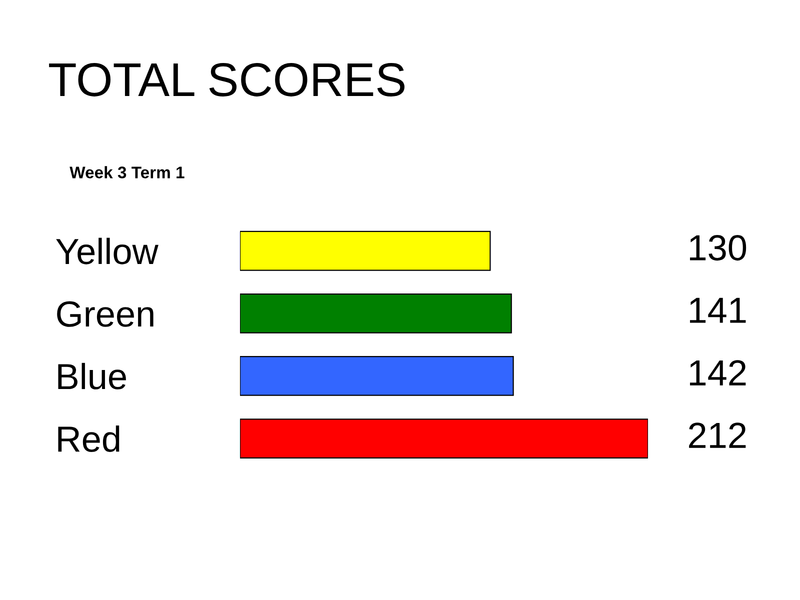  Describe the element at coordinates (718, 247) in the screenshot. I see `data-label: 130` at that location.